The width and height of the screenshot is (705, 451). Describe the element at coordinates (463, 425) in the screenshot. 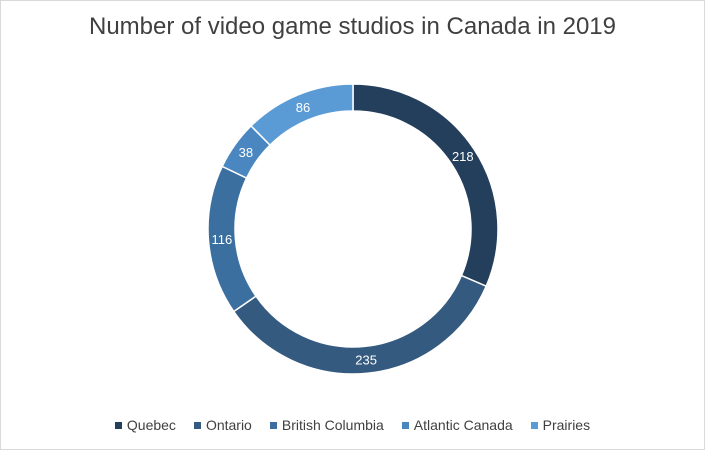

I see `legend-label: Atlantic Canada` at that location.